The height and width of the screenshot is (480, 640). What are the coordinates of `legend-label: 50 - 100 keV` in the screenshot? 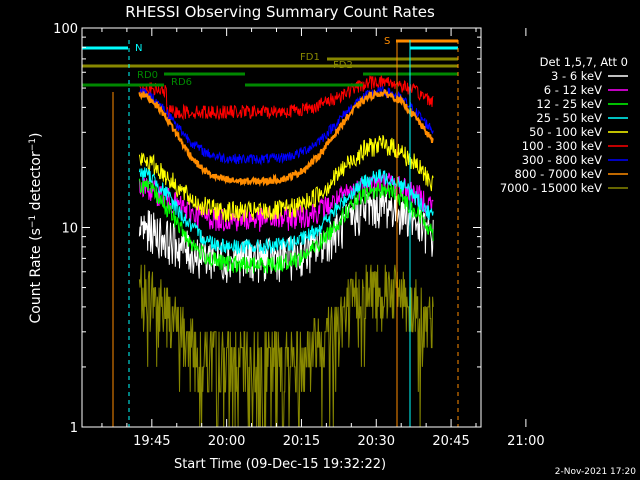 It's located at (565, 132).